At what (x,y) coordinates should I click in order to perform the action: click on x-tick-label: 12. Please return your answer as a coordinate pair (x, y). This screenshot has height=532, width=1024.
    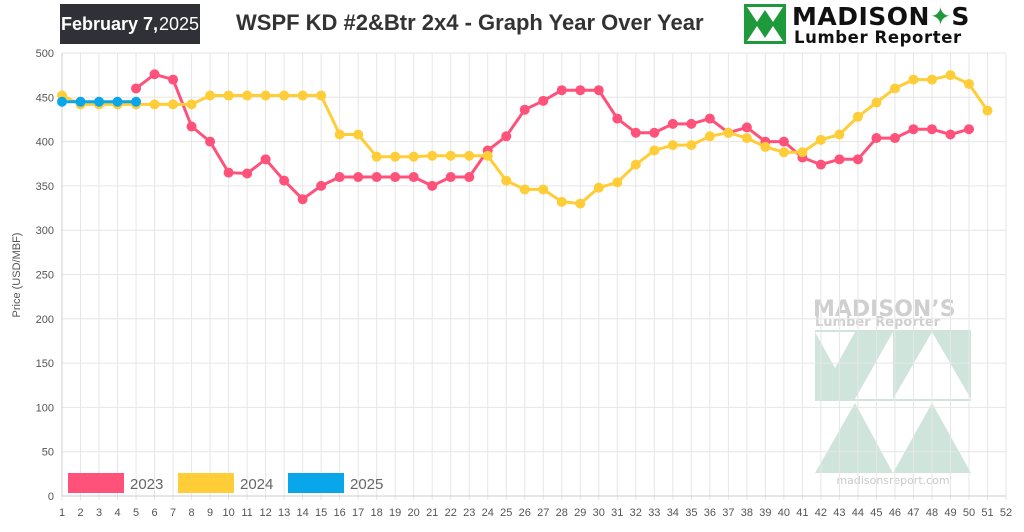
    Looking at the image, I should click on (265, 513).